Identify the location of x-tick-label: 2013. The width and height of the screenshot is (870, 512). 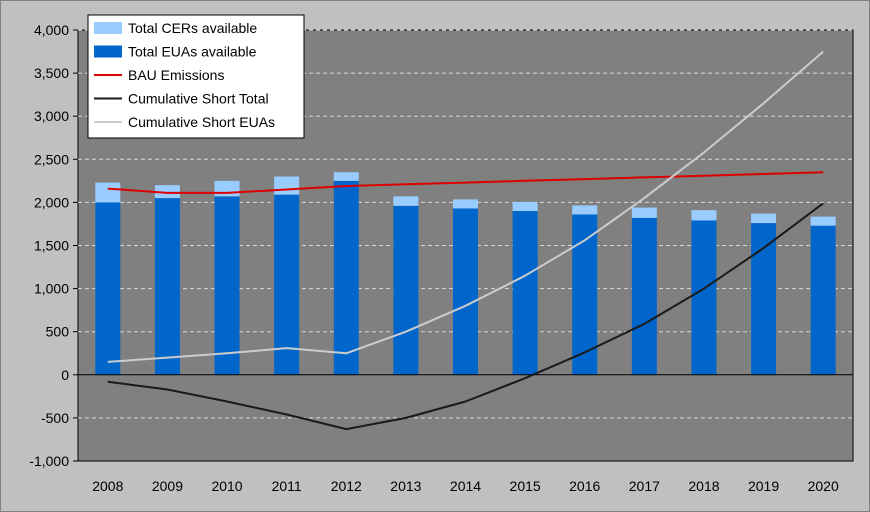
(405, 486).